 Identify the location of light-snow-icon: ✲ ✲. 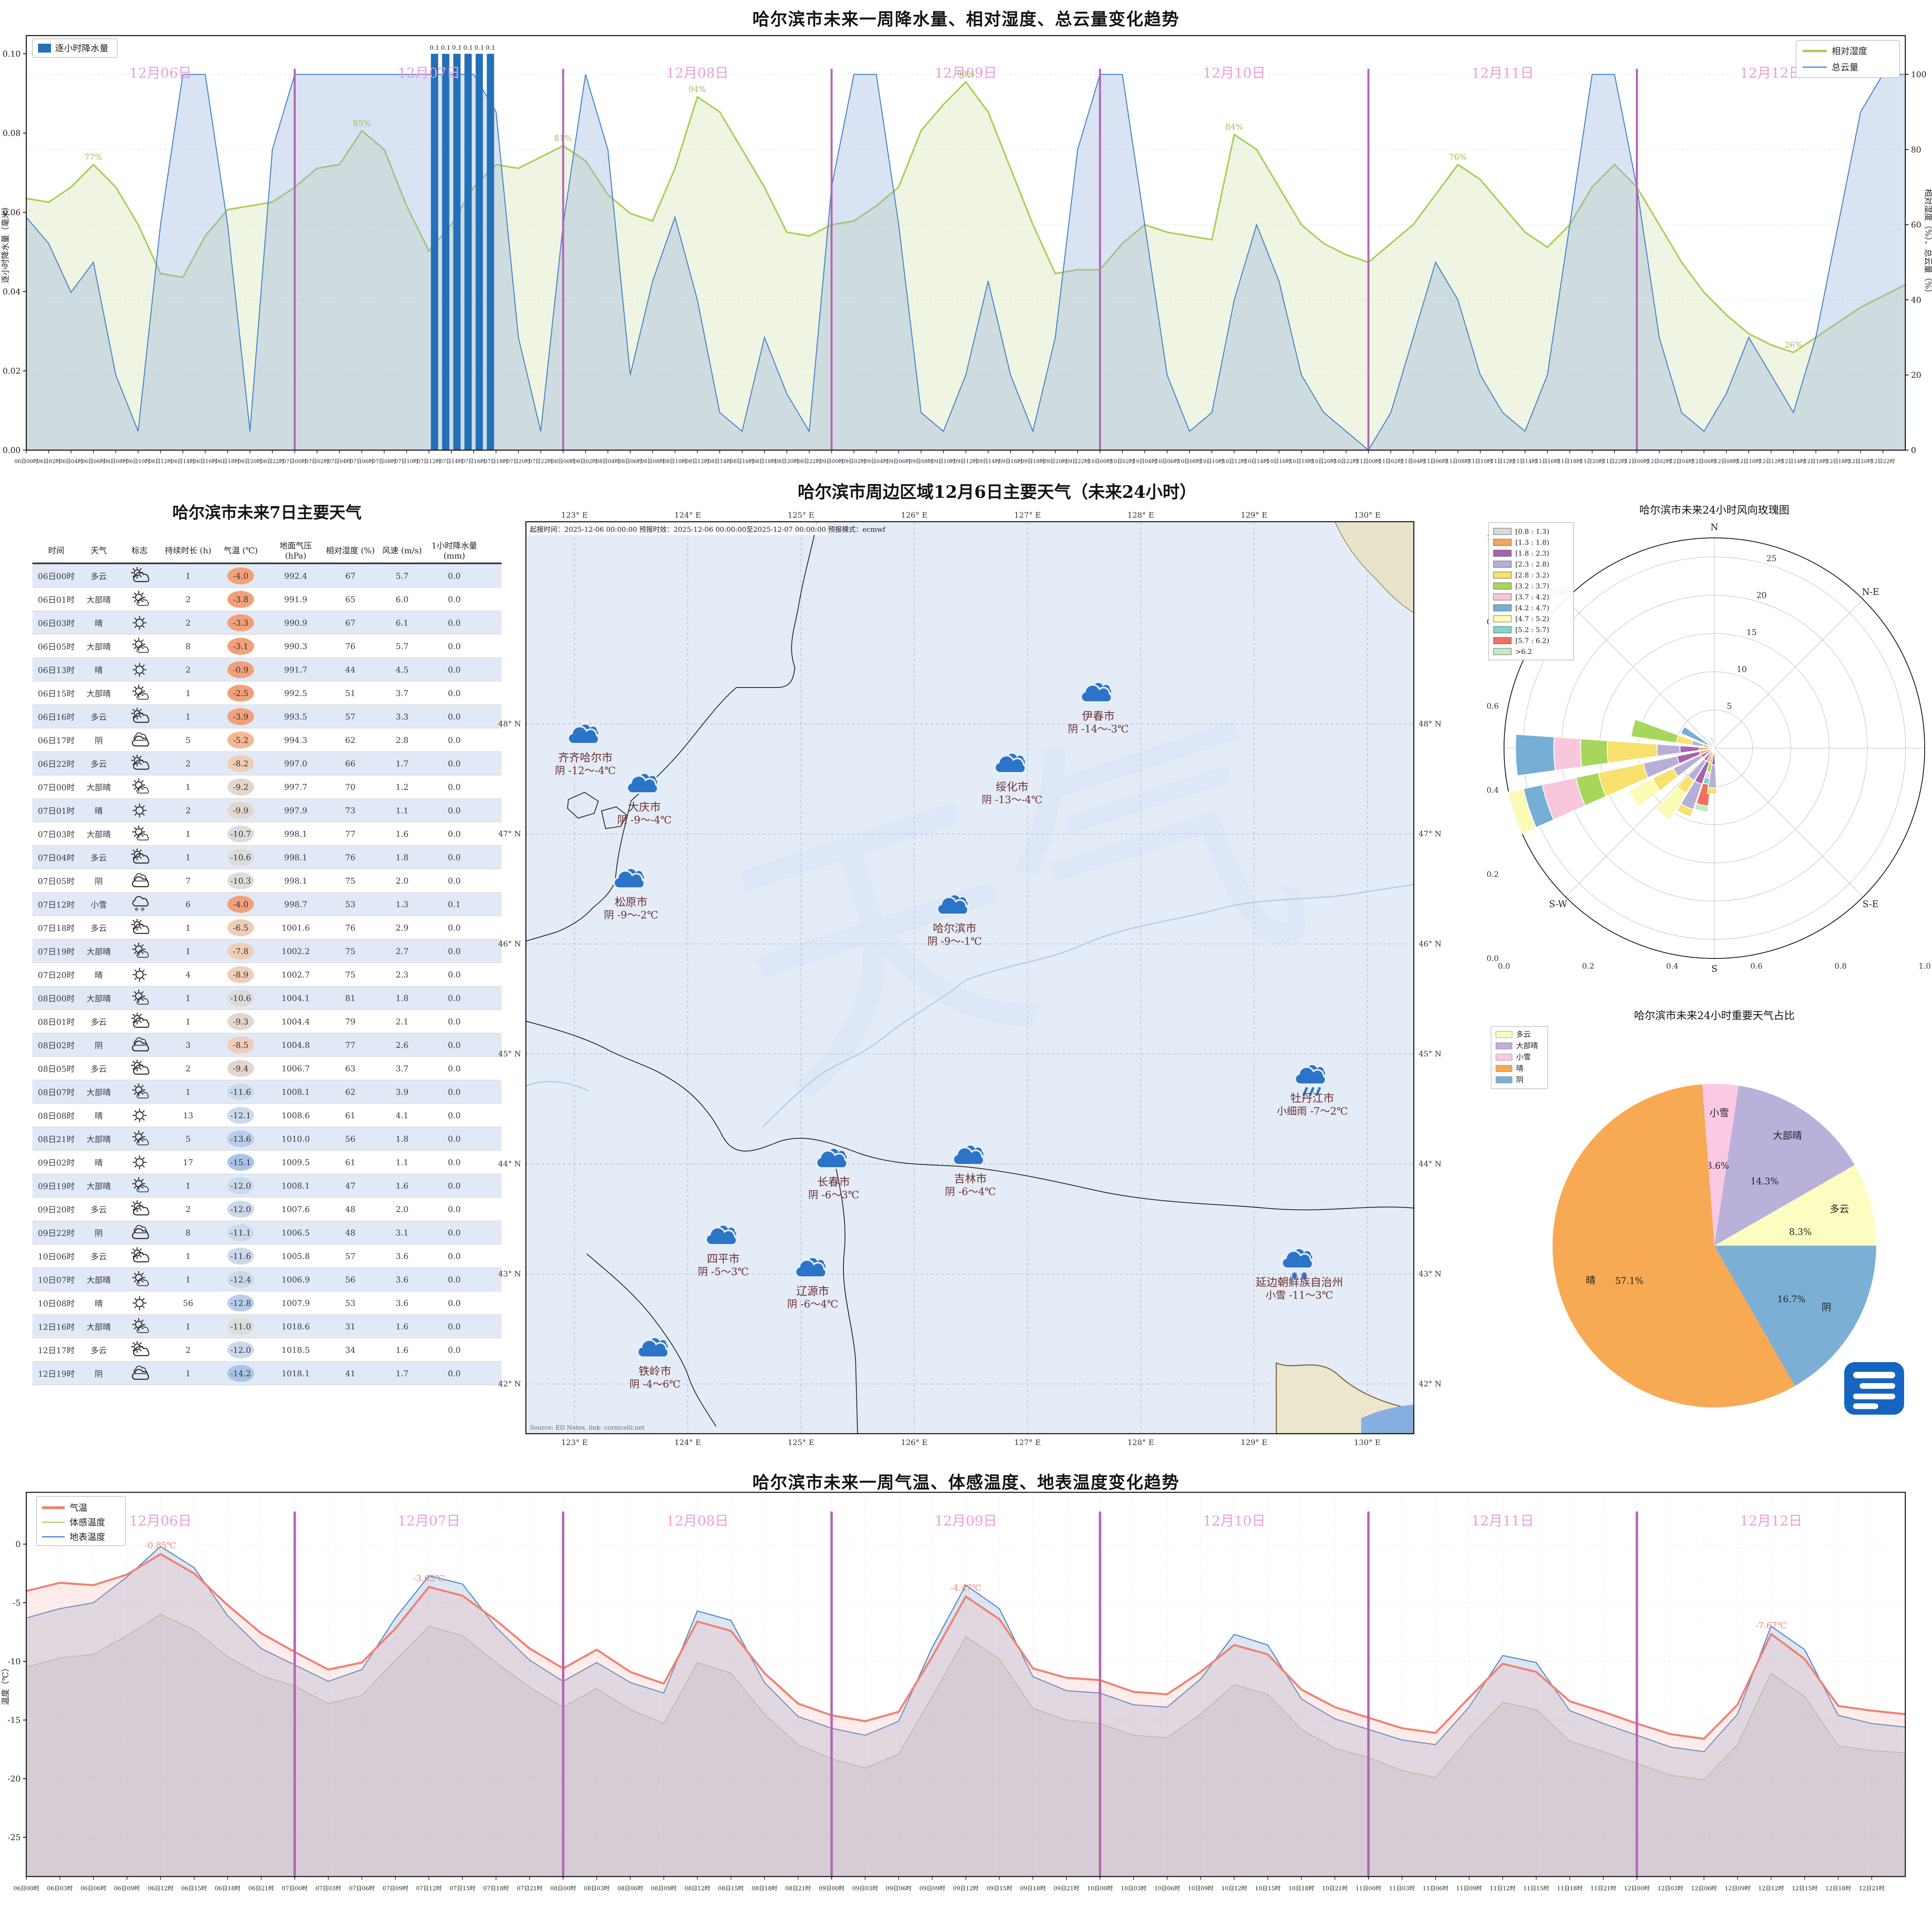
(140, 904).